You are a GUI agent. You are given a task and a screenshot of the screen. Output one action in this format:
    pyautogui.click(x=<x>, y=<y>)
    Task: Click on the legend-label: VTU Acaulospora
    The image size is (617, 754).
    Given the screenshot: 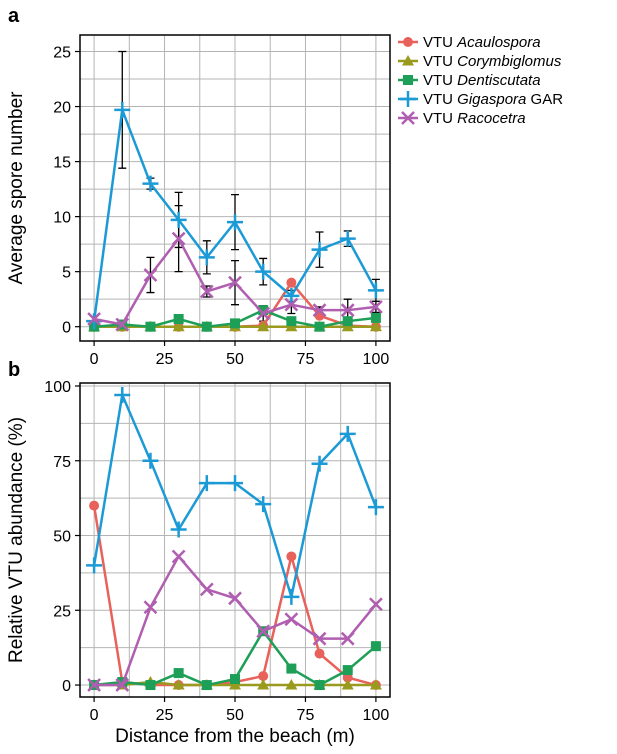 What is the action you would take?
    pyautogui.click(x=482, y=42)
    